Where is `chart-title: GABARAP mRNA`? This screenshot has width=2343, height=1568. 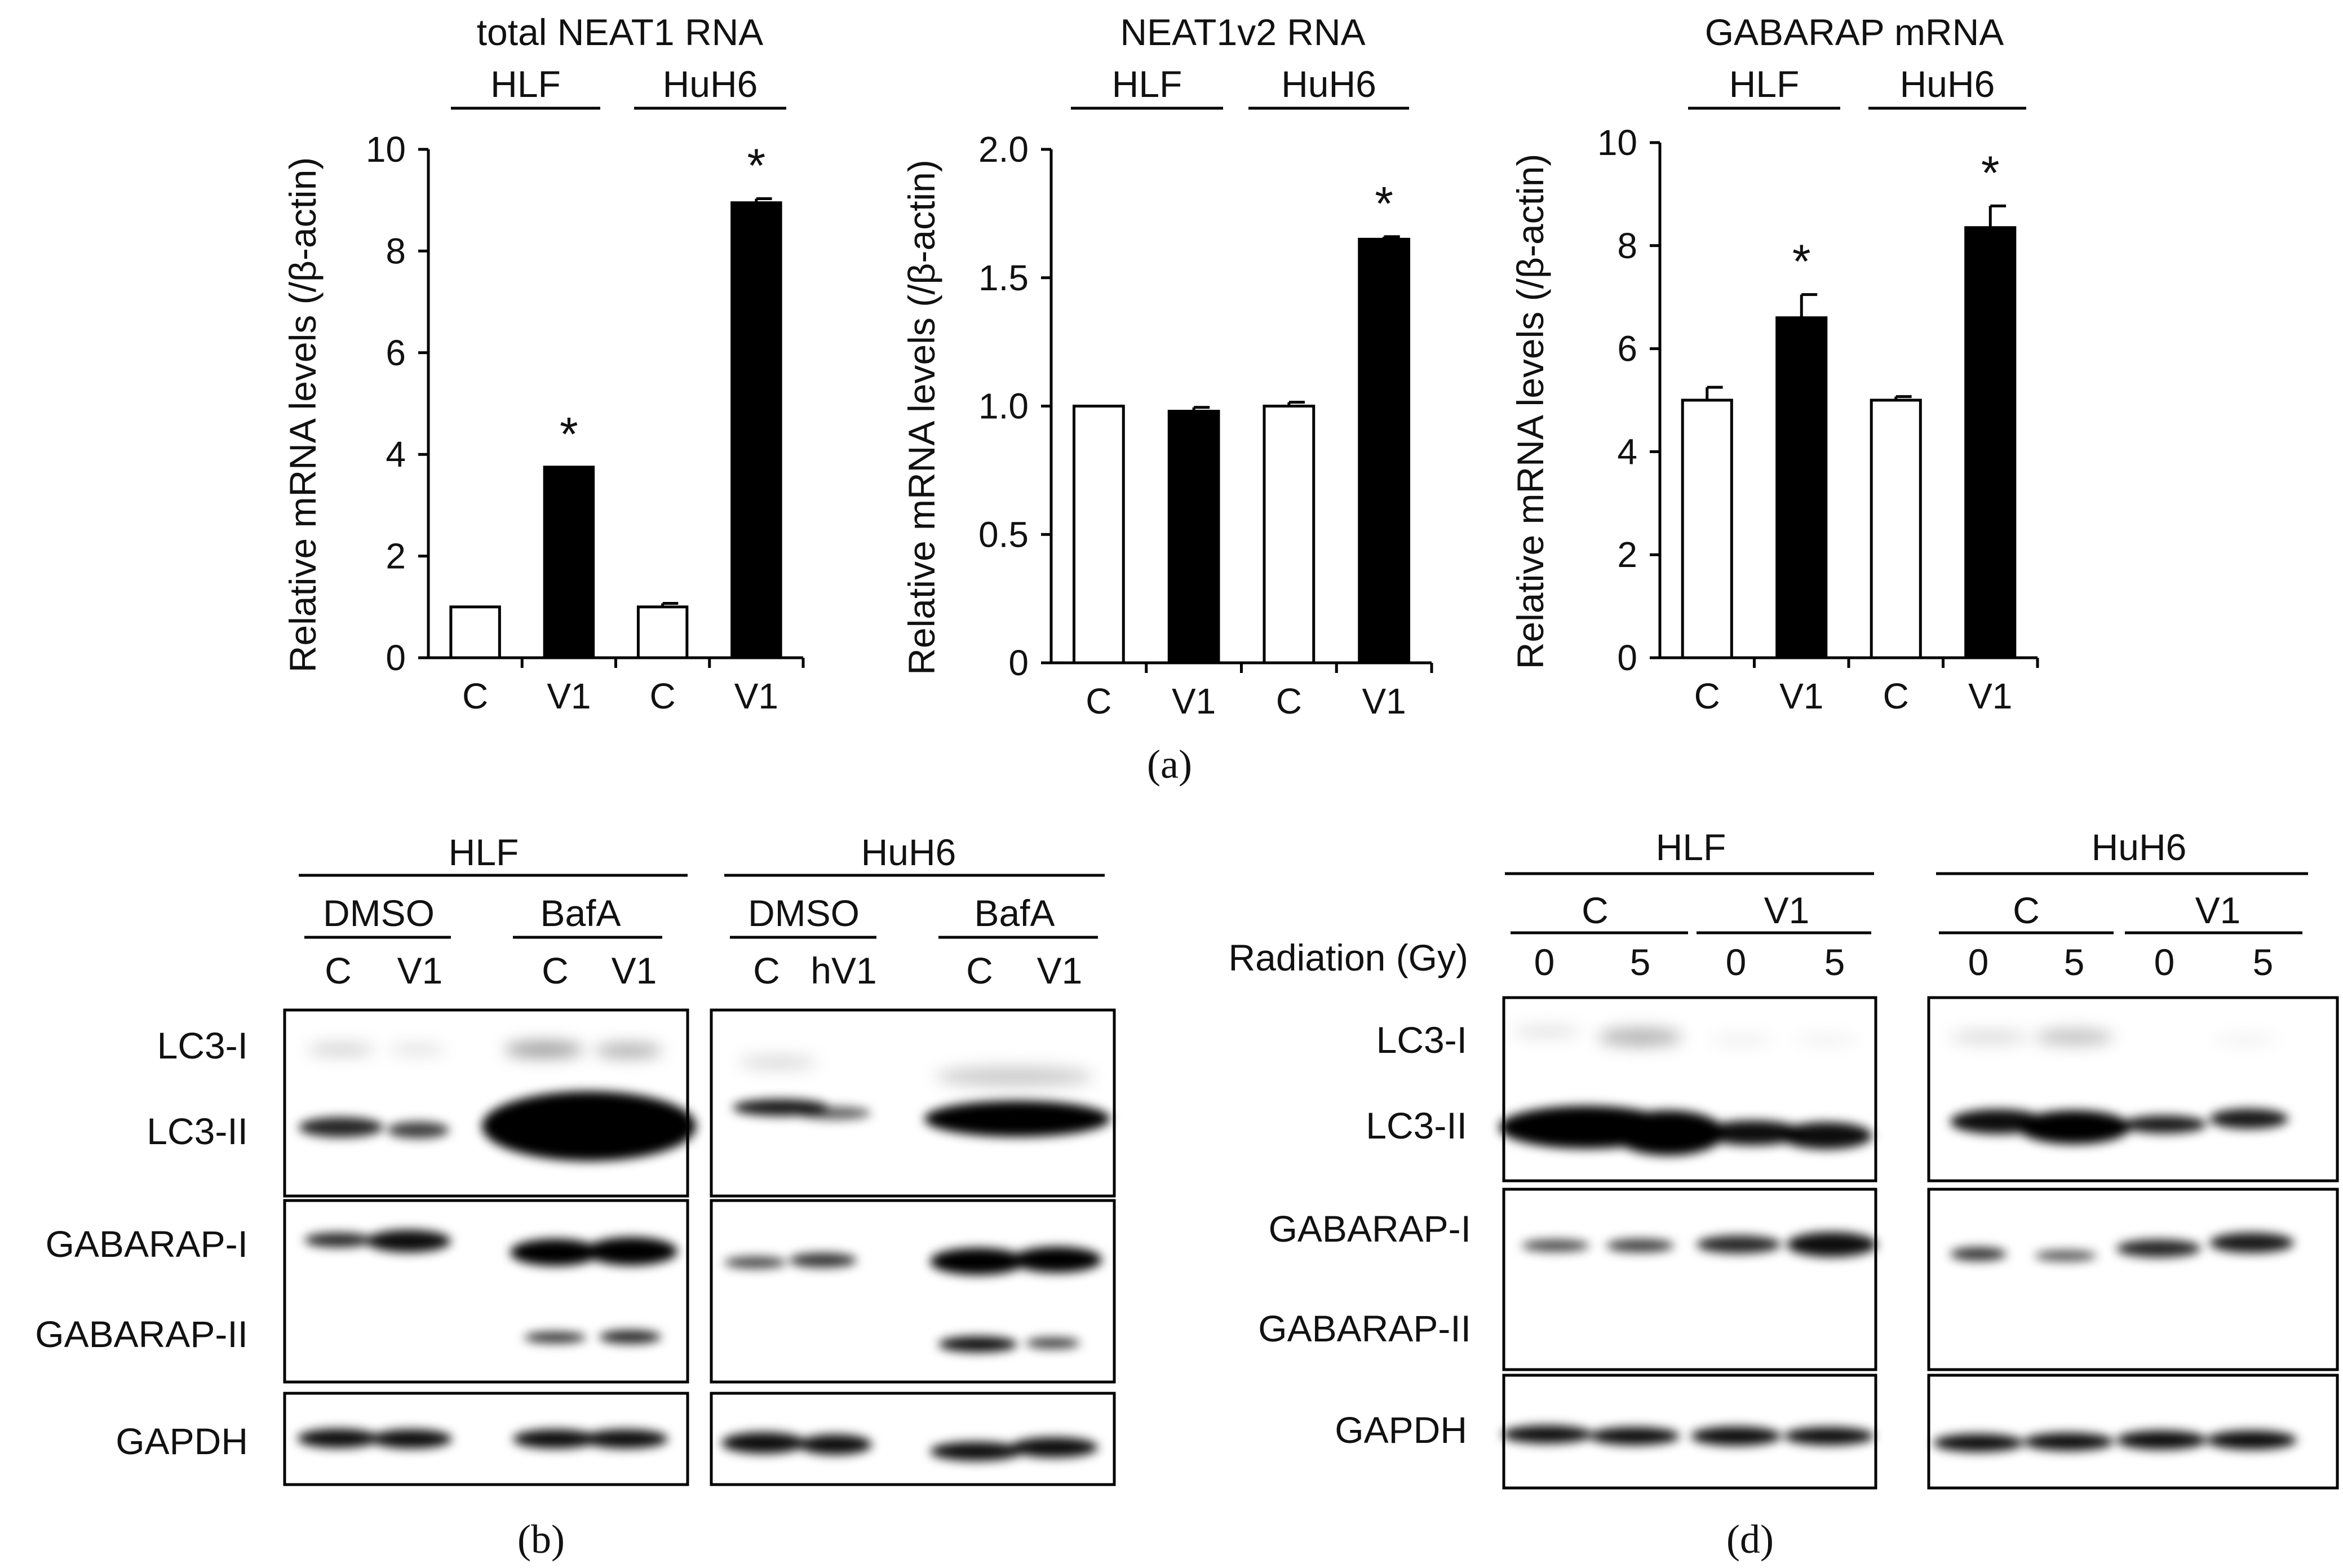 chart-title: GABARAP mRNA is located at coordinates (1854, 32).